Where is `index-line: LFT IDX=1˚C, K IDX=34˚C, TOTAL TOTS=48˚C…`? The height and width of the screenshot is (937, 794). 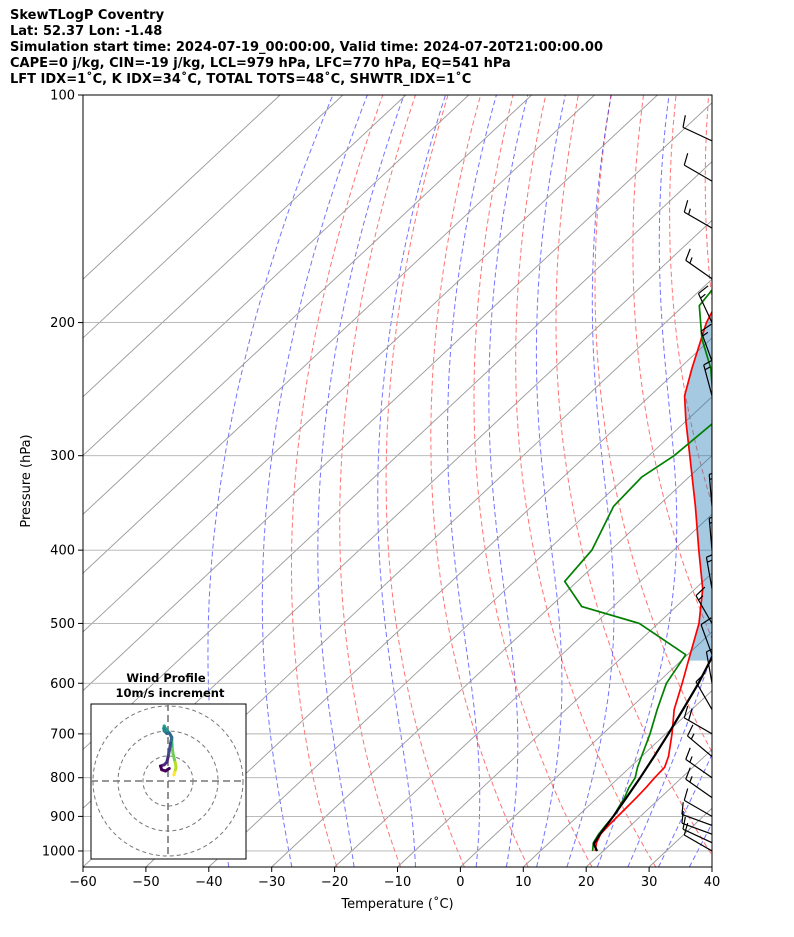 index-line: LFT IDX=1˚C, K IDX=34˚C, TOTAL TOTS=48˚C… is located at coordinates (241, 79).